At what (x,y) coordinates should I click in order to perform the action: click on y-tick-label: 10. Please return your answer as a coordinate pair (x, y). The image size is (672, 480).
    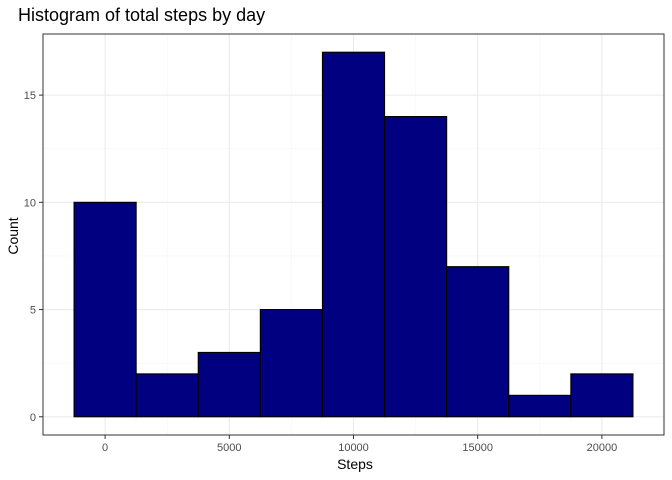
    Looking at the image, I should click on (30, 203).